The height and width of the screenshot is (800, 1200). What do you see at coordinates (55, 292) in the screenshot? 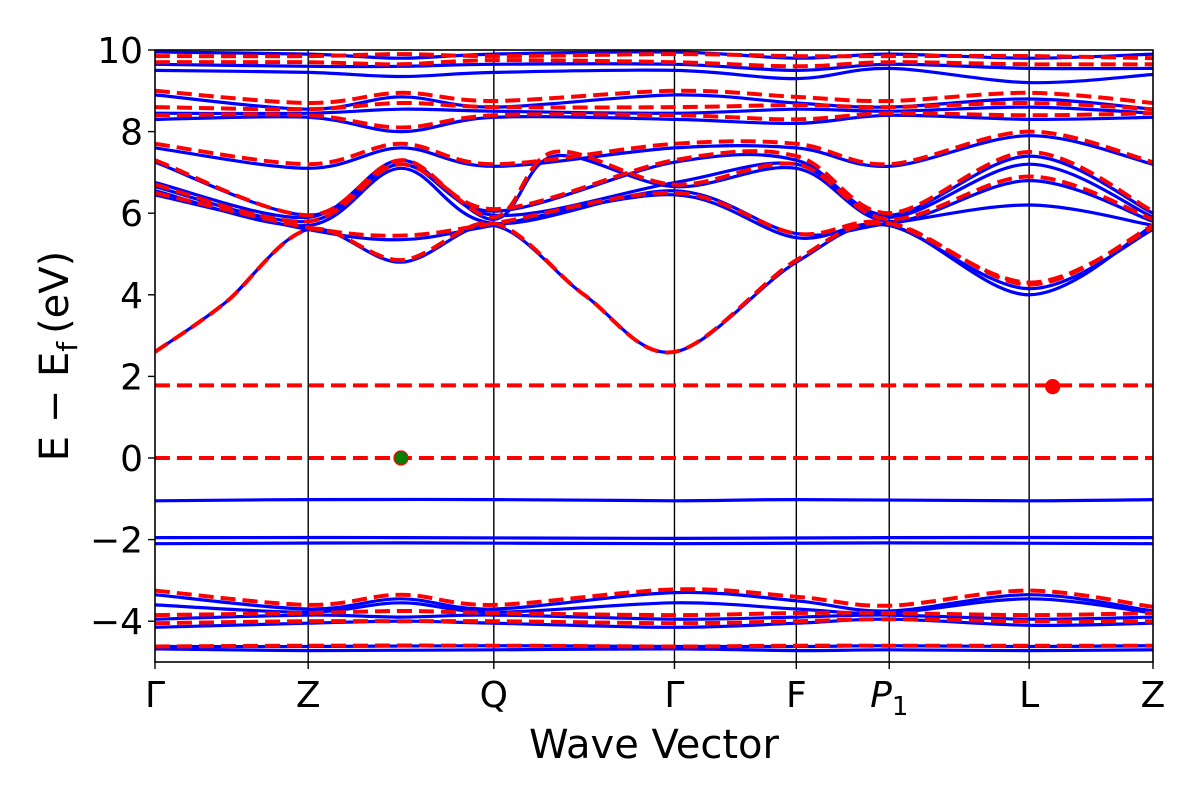
I see `y-axis-label-unit: (eV)` at bounding box center [55, 292].